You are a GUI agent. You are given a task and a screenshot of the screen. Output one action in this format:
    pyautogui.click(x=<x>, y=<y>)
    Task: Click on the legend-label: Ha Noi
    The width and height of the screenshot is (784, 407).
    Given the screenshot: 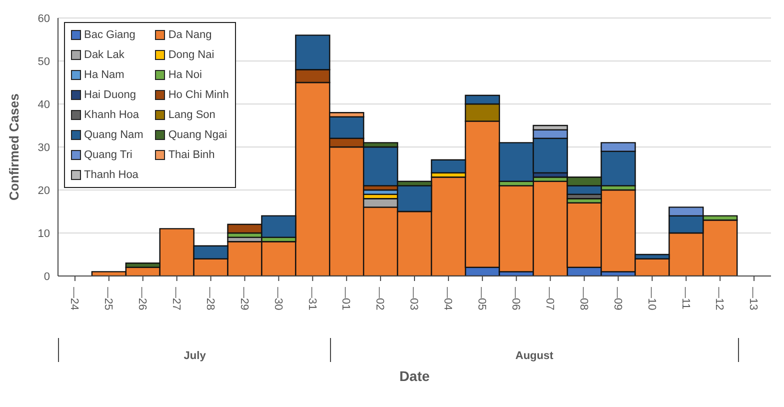 What is the action you would take?
    pyautogui.click(x=185, y=75)
    